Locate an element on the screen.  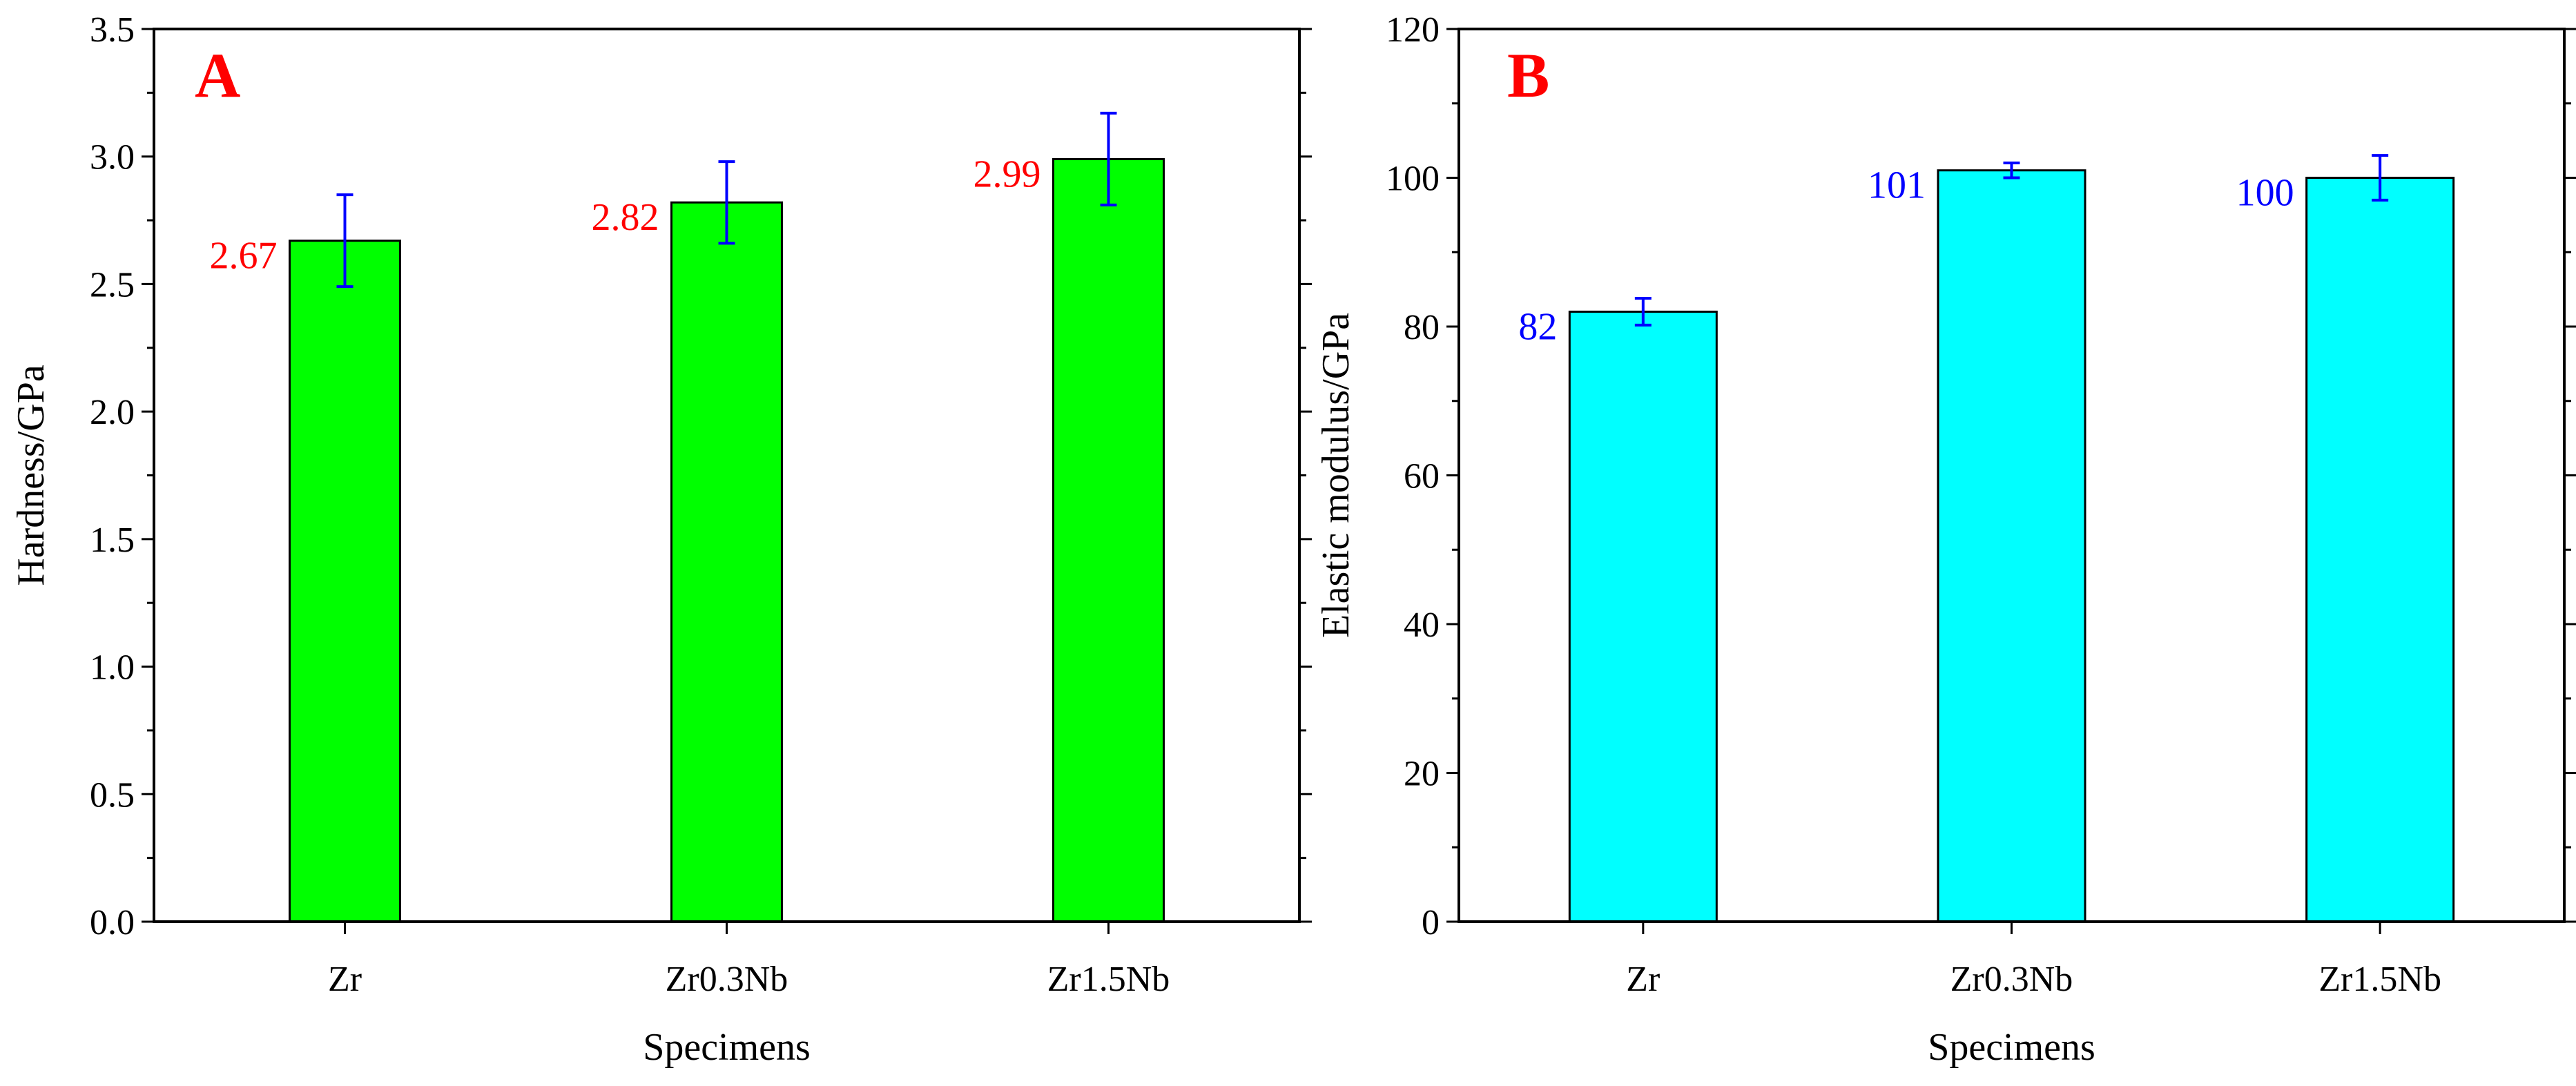
y-axis-title: Hardness/GPa is located at coordinates (31, 475).